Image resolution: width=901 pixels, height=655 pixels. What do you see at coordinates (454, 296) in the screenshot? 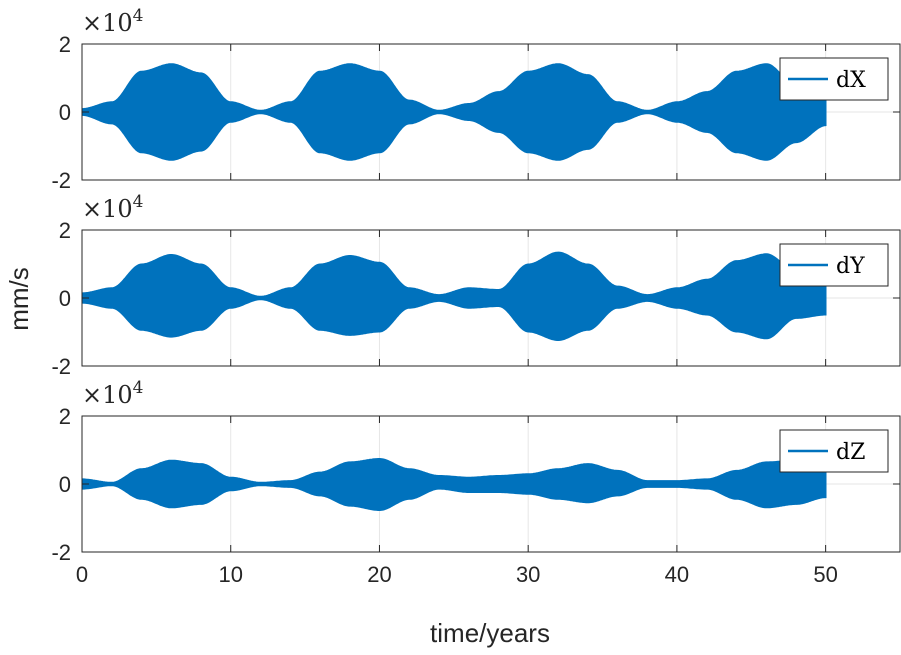
I see `series-dY-band` at bounding box center [454, 296].